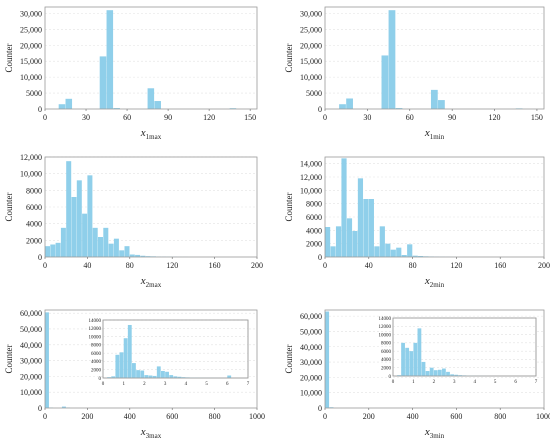 Image resolution: width=550 pixels, height=441 pixels. What do you see at coordinates (151, 134) in the screenshot?
I see `x-axis-label: x1max` at bounding box center [151, 134].